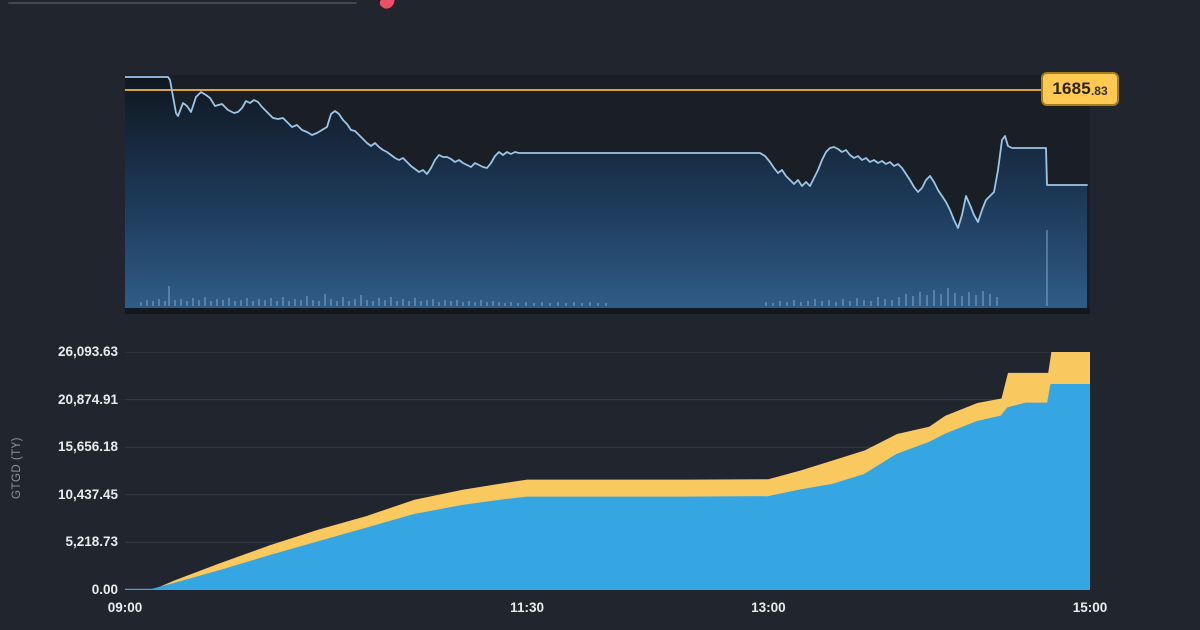 The width and height of the screenshot is (1200, 630). I want to click on y-tick-label: 15,656.18, so click(87, 447).